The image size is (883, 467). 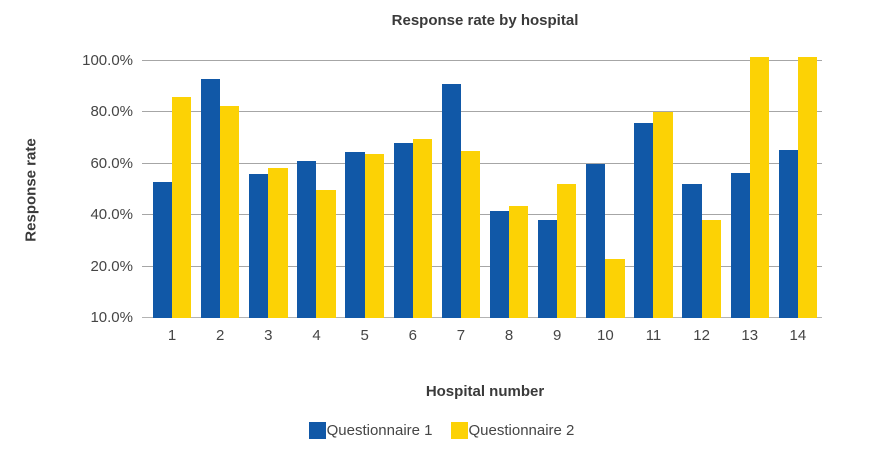 I want to click on y-tick-label: 20.0%, so click(x=111, y=266).